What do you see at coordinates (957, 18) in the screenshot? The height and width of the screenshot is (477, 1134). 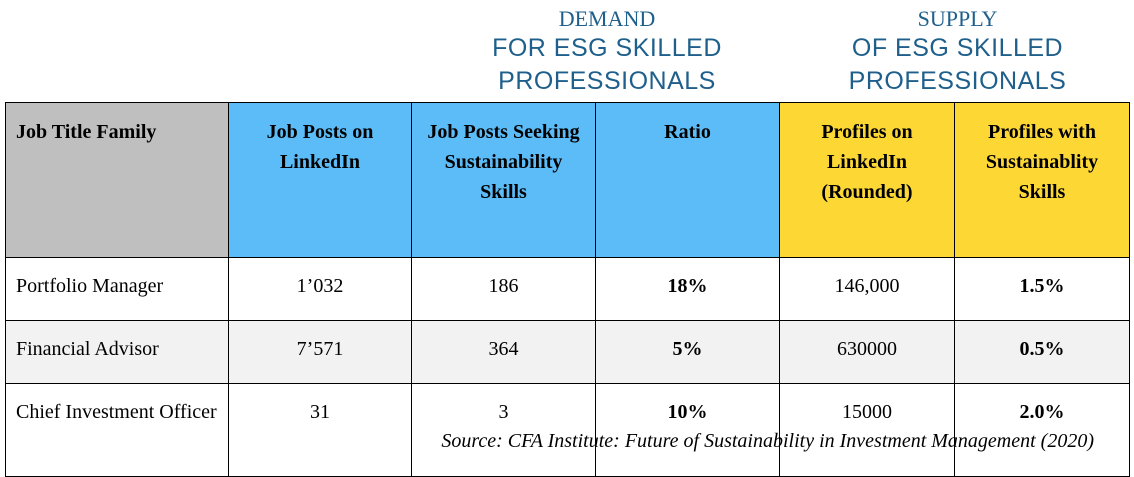 I see `supply-heading-title: SUPPLY` at bounding box center [957, 18].